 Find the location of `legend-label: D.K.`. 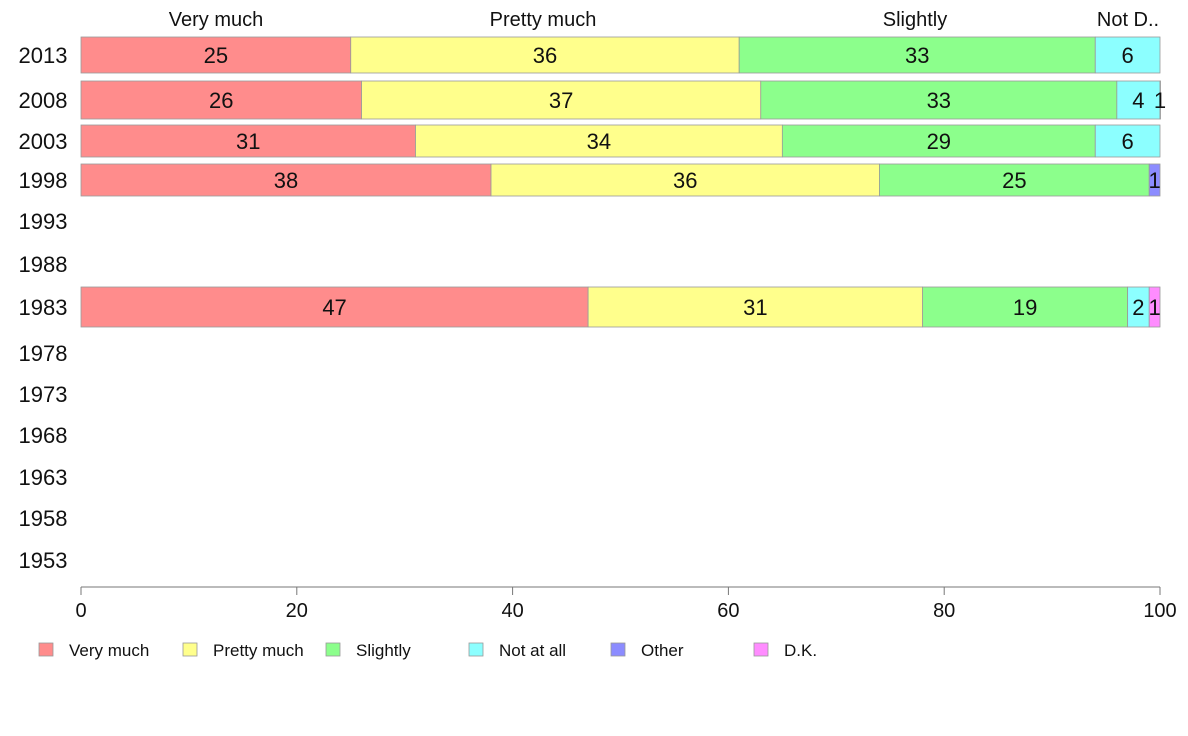

legend-label: D.K. is located at coordinates (800, 650).